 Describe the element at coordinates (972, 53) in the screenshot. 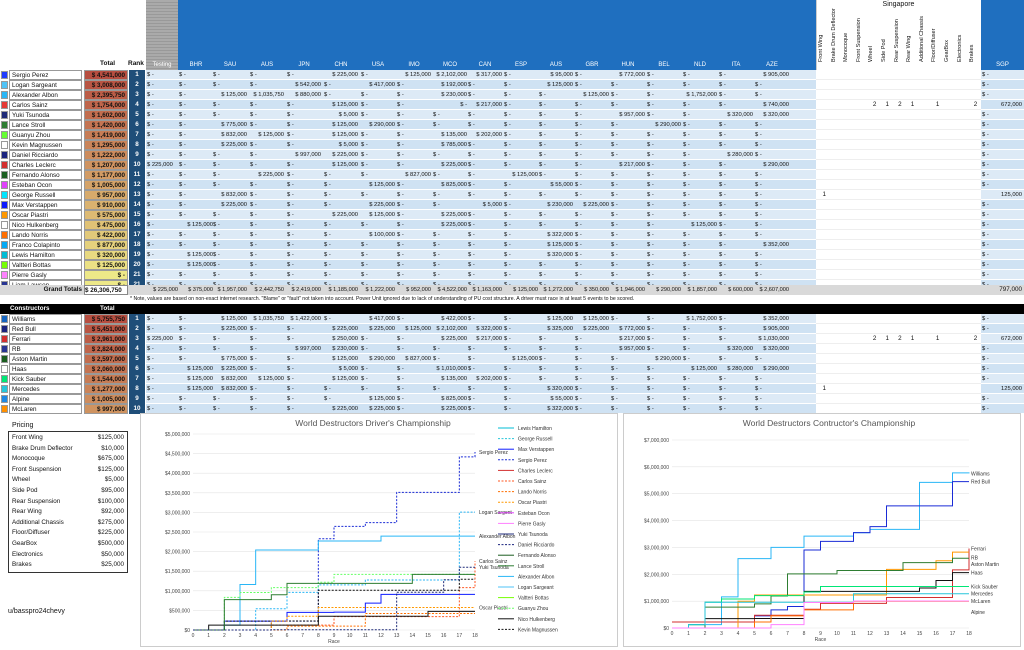

I see `part-header: Brakes` at that location.